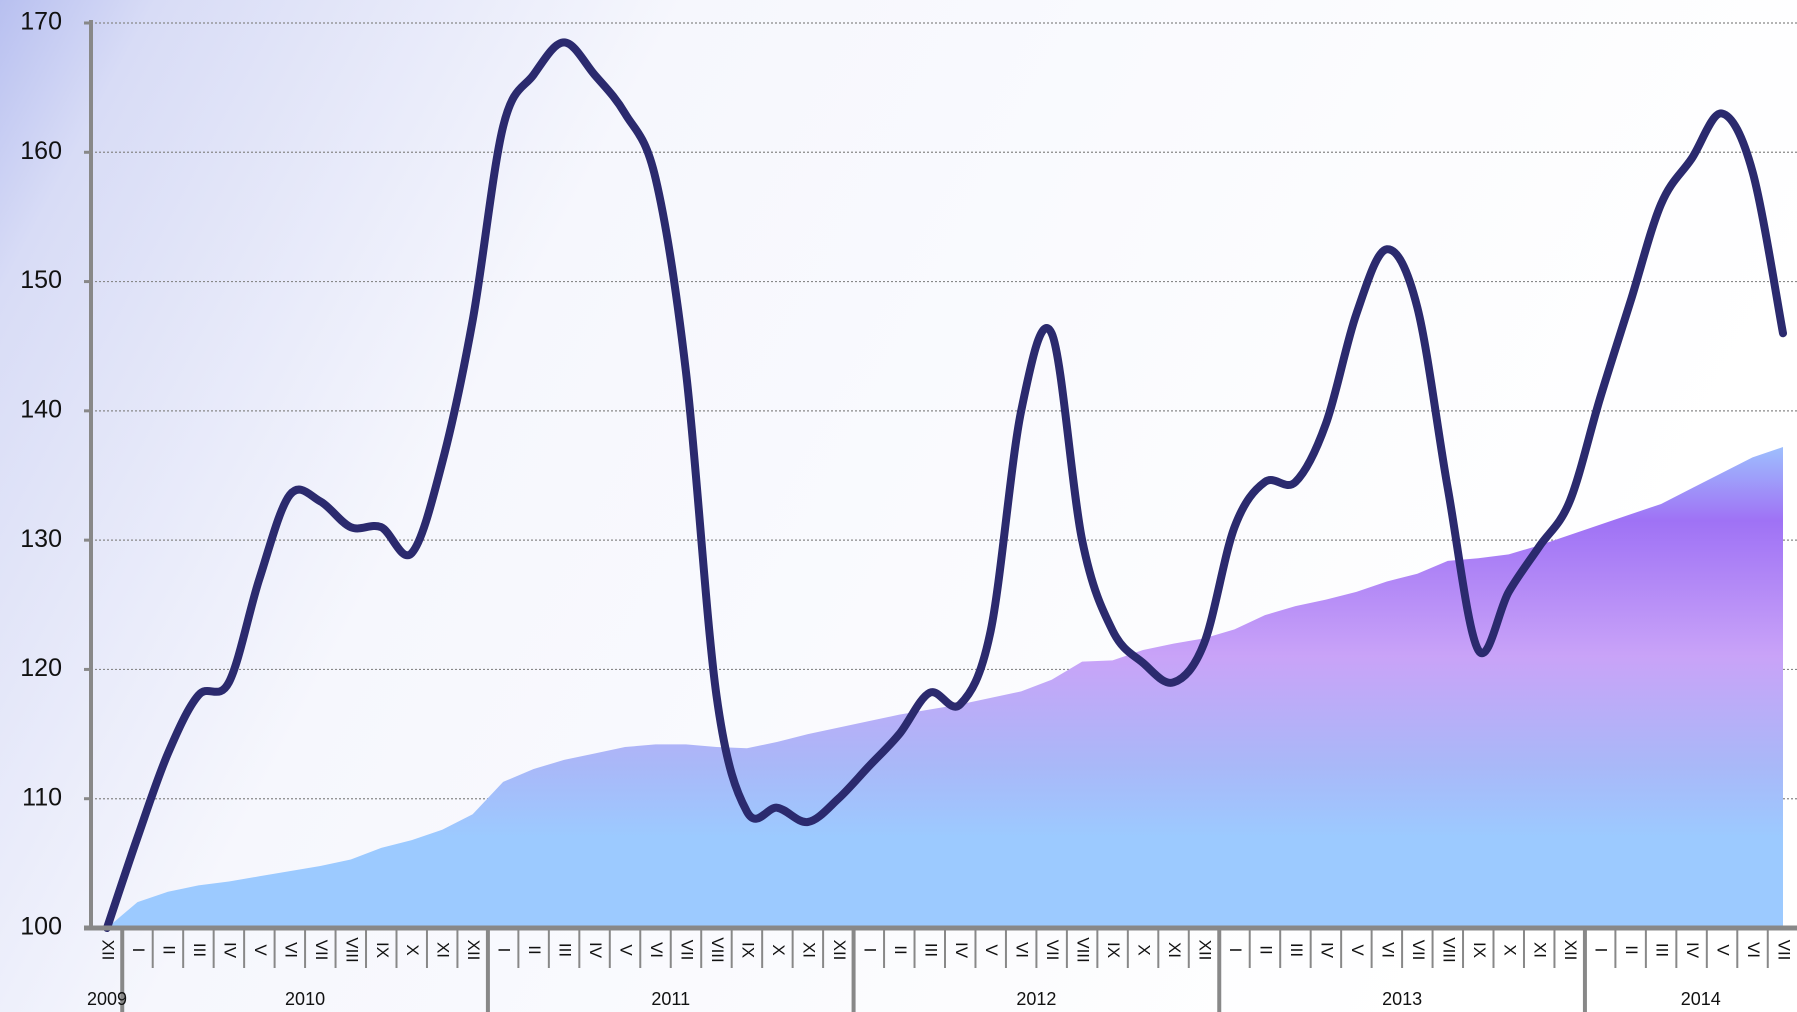  Describe the element at coordinates (41, 927) in the screenshot. I see `y-tick-label: 100` at that location.